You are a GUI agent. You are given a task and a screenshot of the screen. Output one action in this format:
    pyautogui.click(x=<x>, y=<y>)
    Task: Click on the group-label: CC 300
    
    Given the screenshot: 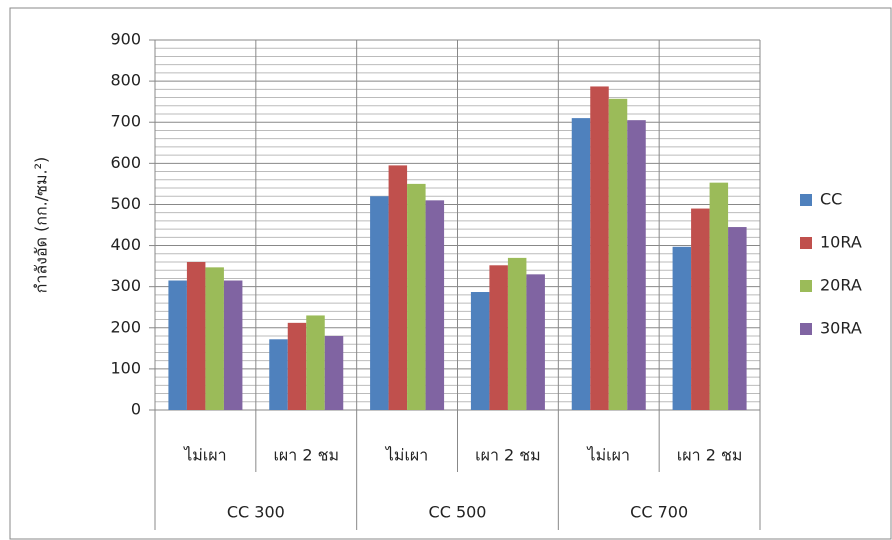 What is the action you would take?
    pyautogui.click(x=256, y=512)
    